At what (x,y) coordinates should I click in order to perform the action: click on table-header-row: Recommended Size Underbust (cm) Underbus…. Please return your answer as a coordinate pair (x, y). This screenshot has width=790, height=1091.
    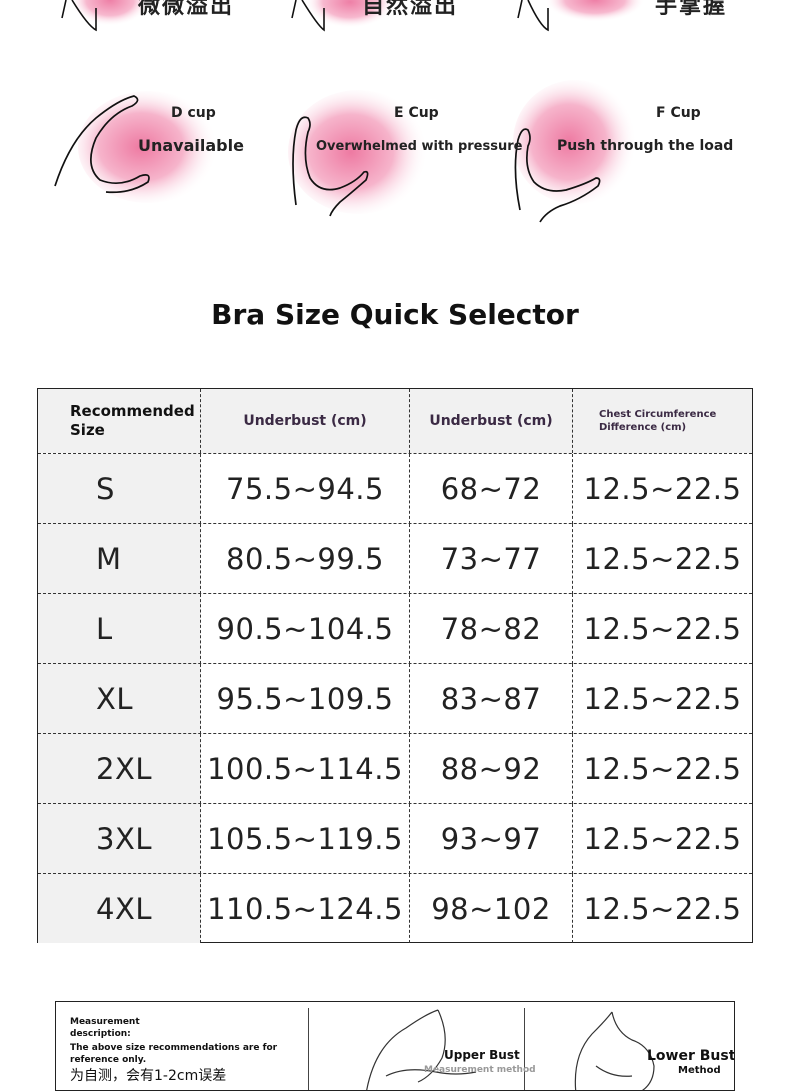
    Looking at the image, I should click on (395, 421).